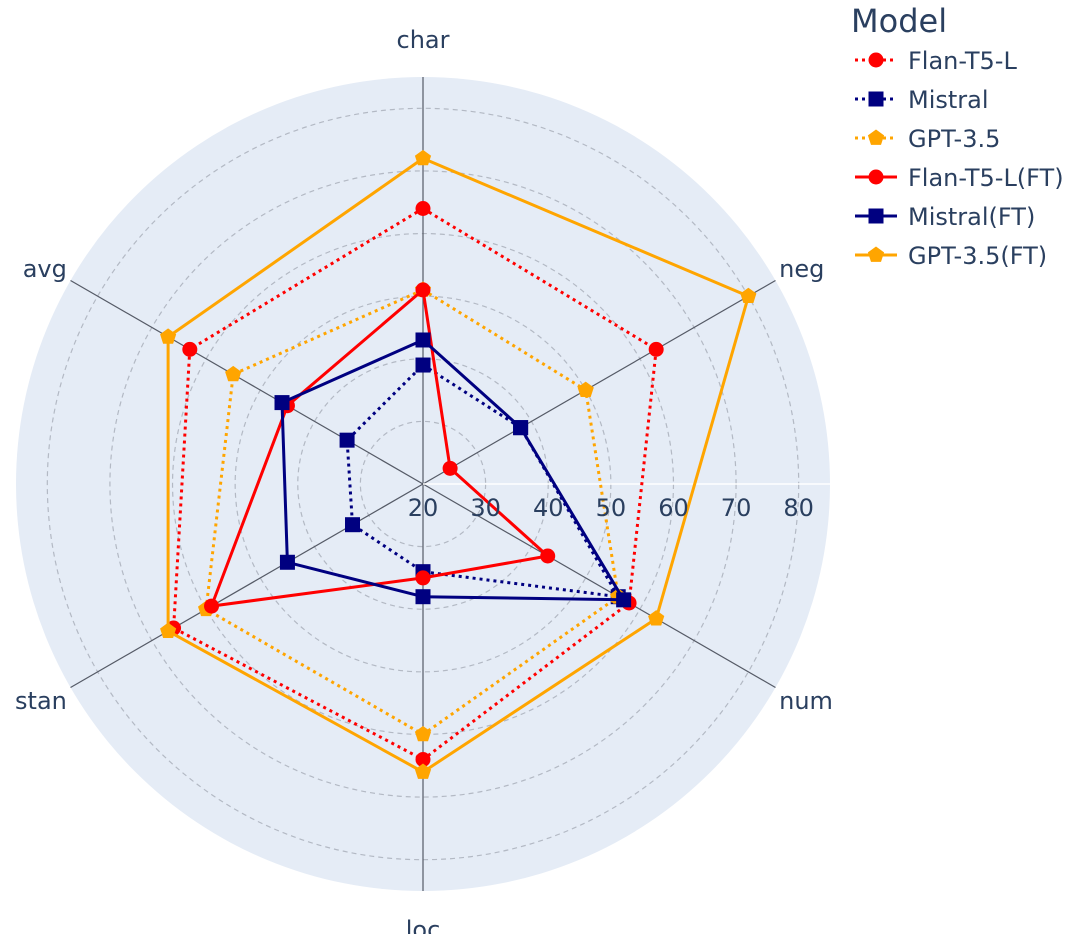 The height and width of the screenshot is (934, 1071). Describe the element at coordinates (962, 61) in the screenshot. I see `legend-label: Flan-T5-L` at that location.